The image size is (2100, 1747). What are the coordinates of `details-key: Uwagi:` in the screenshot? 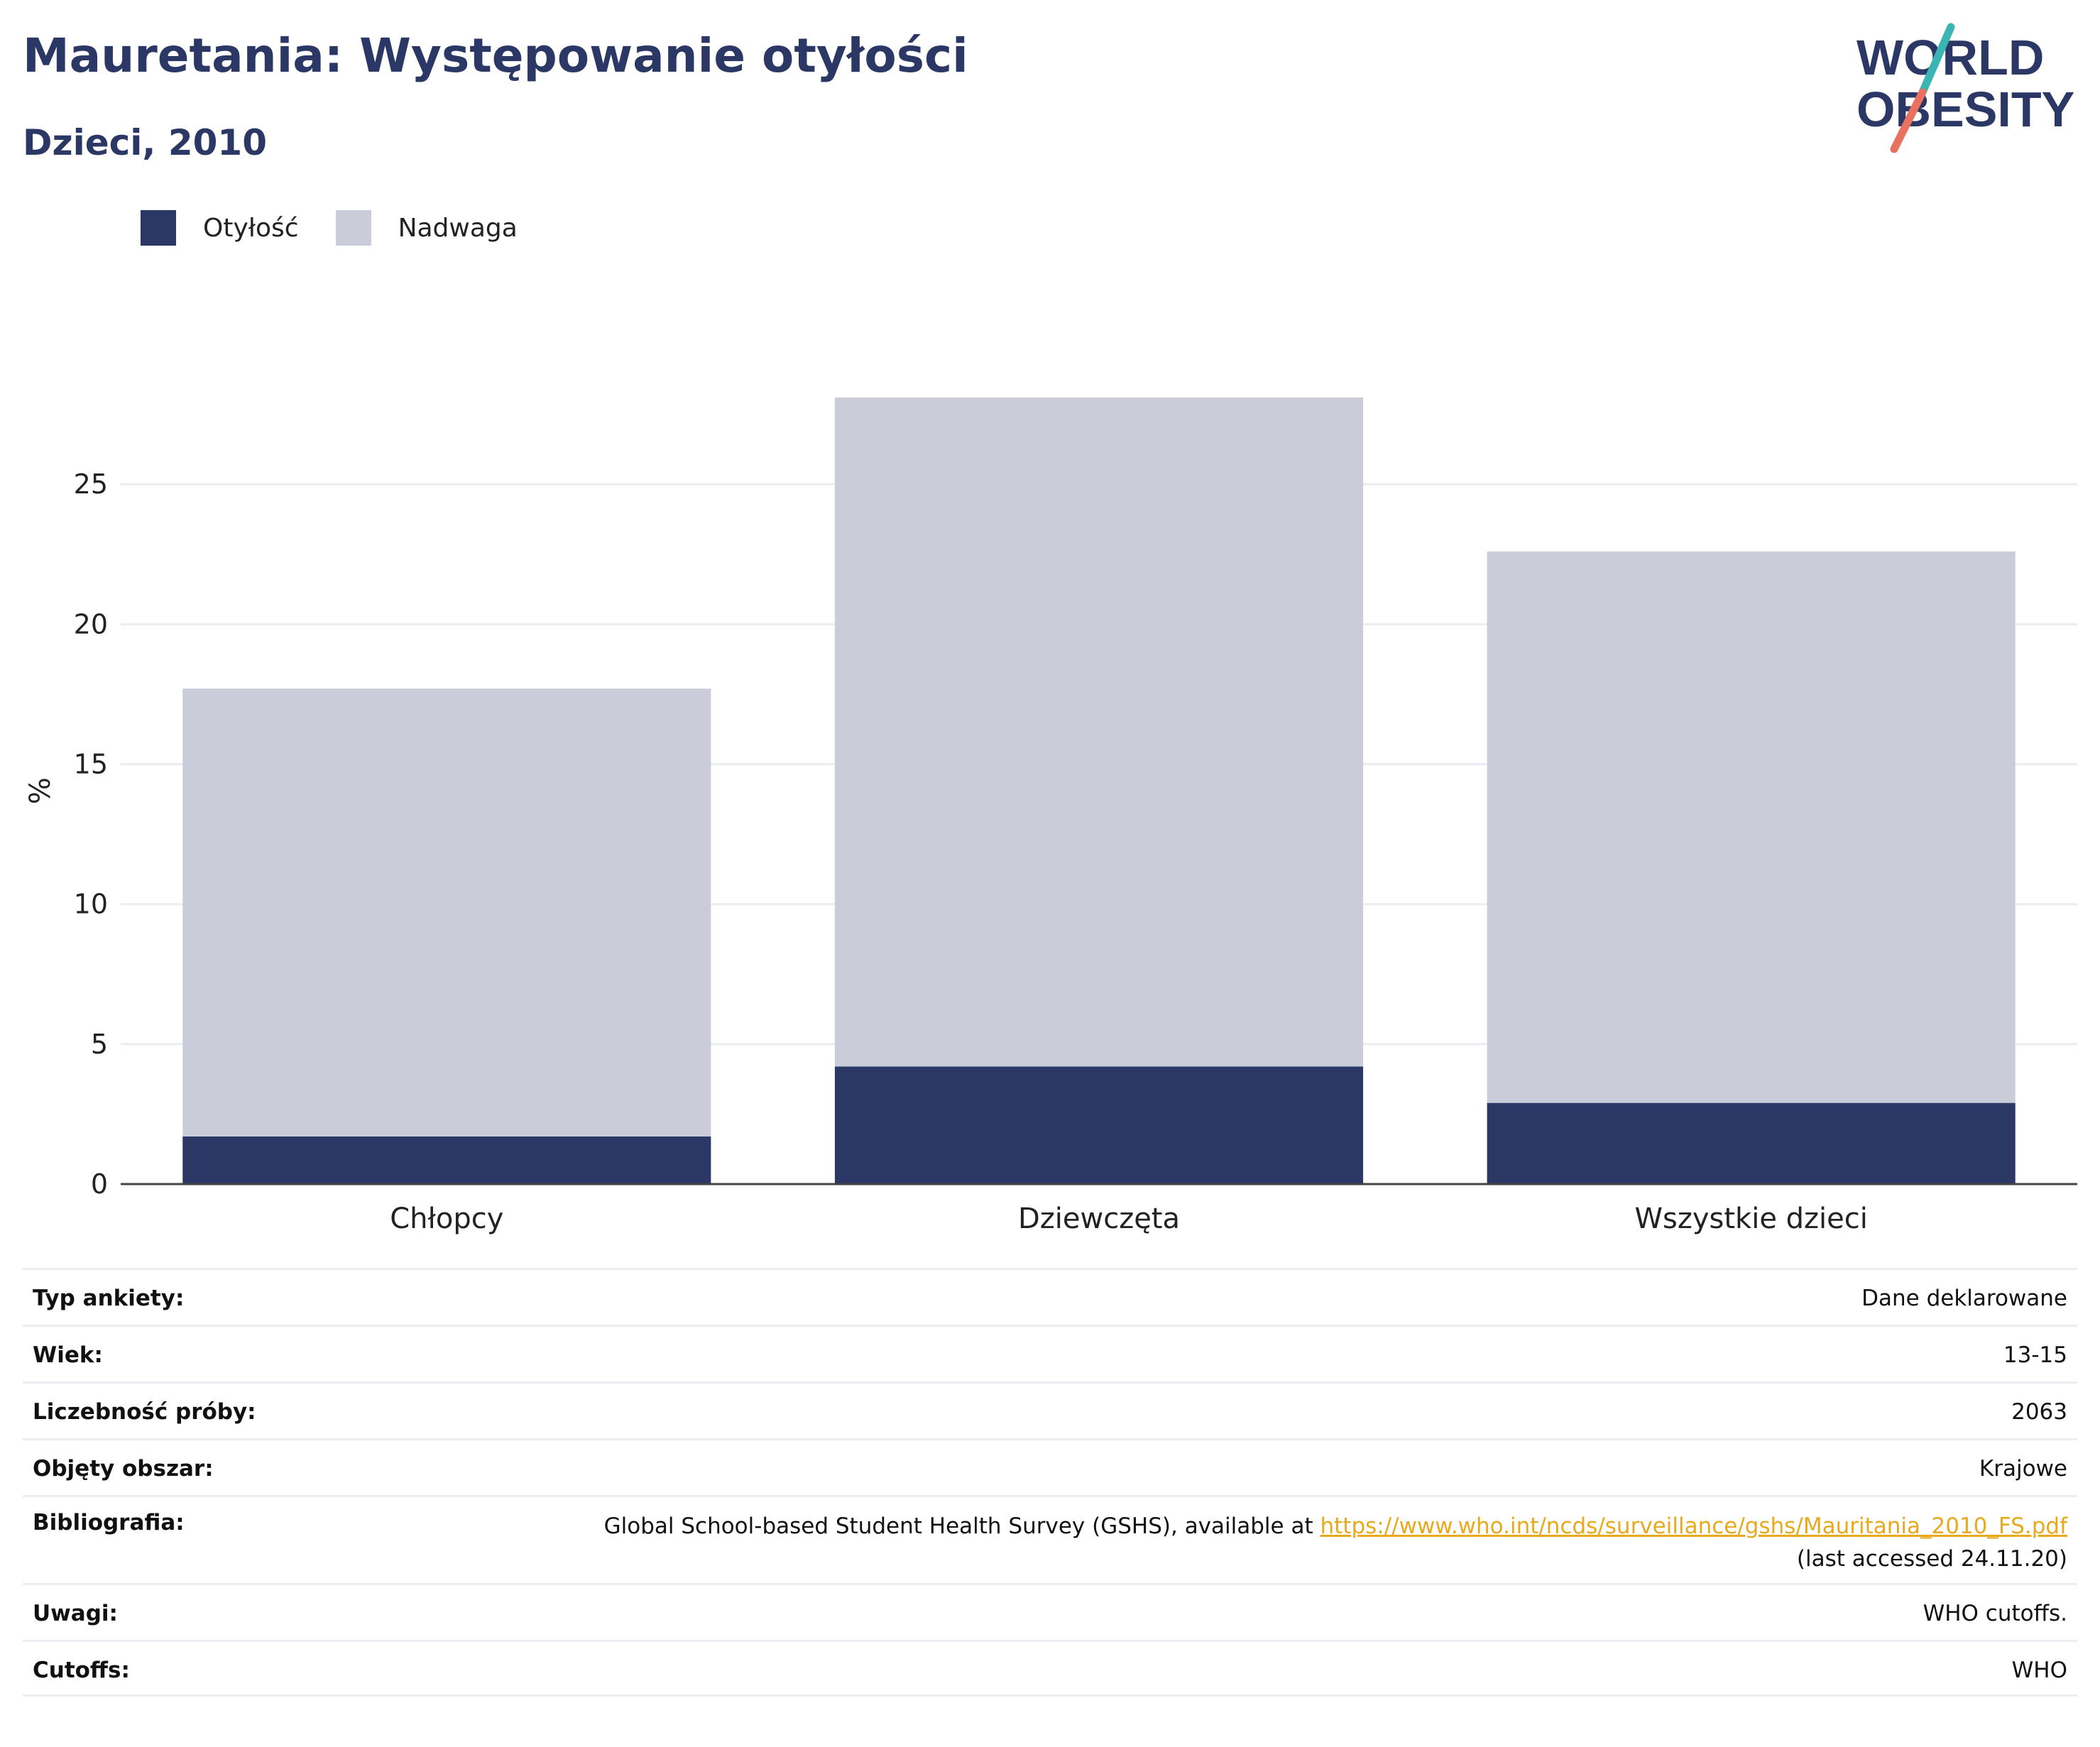 It's located at (75, 1613).